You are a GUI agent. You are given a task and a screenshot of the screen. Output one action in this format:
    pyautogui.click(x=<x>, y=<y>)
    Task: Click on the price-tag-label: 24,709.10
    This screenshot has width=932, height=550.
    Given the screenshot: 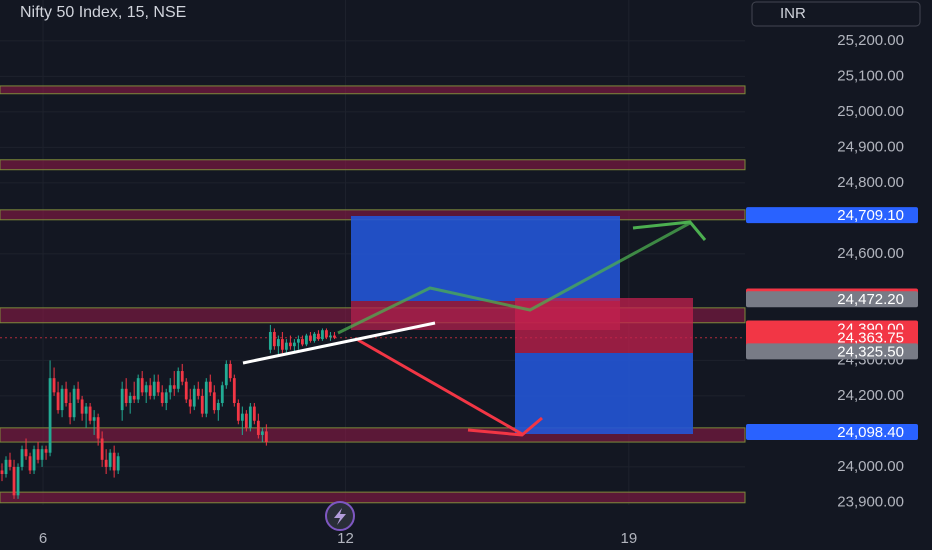 What is the action you would take?
    pyautogui.click(x=870, y=215)
    